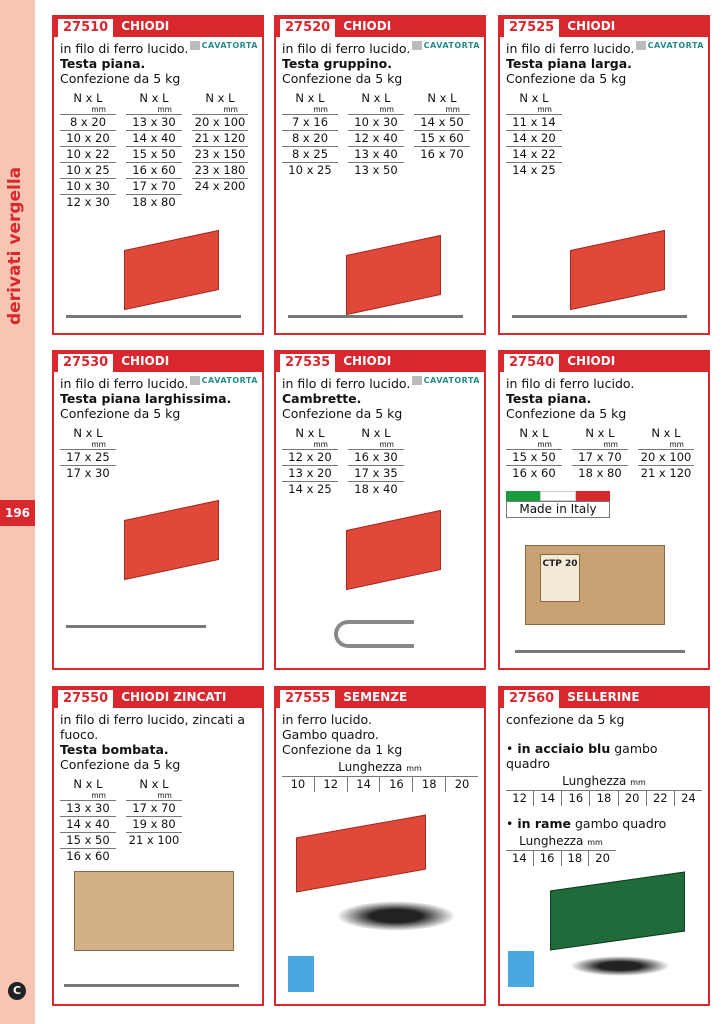  What do you see at coordinates (310, 139) in the screenshot?
I see `size-cell: 8 x 20` at bounding box center [310, 139].